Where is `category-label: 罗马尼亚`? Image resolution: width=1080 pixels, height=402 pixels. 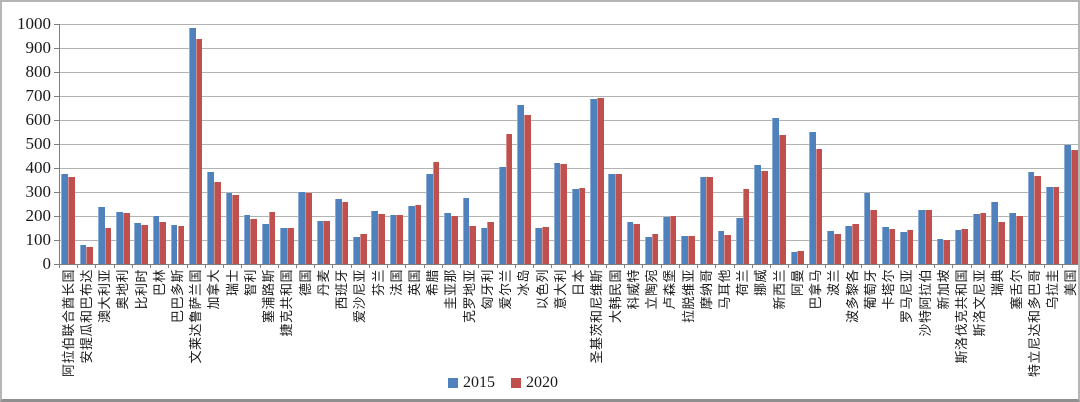
category-label: 罗马尼亚 is located at coordinates (907, 296).